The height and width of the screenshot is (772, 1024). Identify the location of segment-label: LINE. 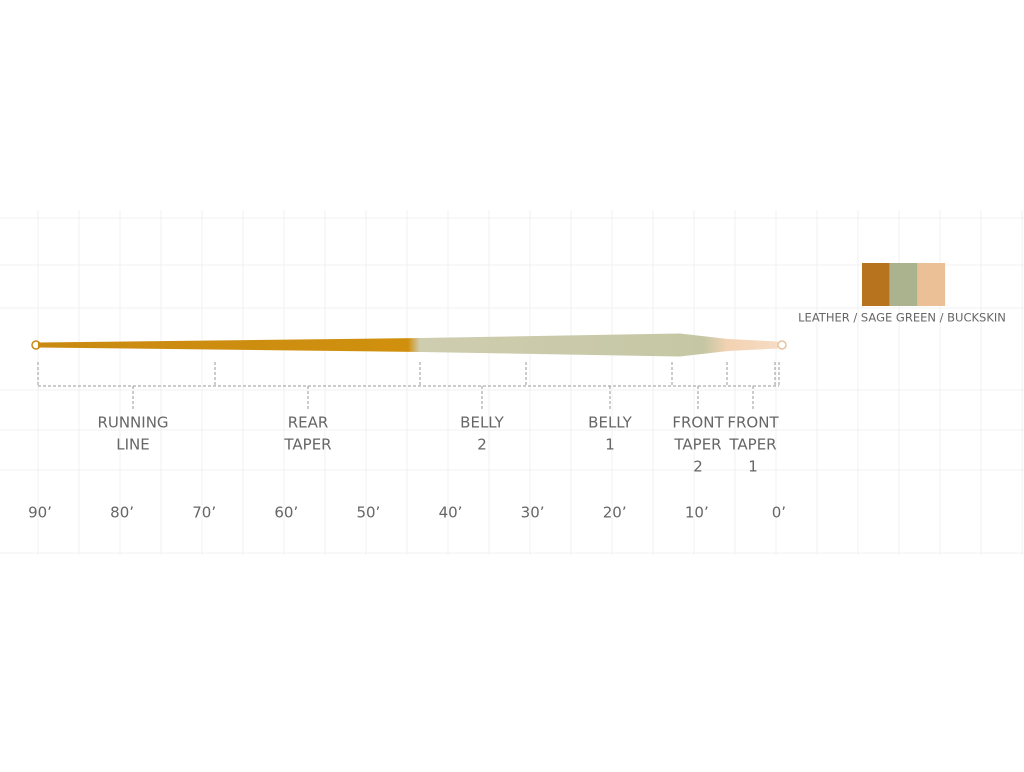
(132, 445).